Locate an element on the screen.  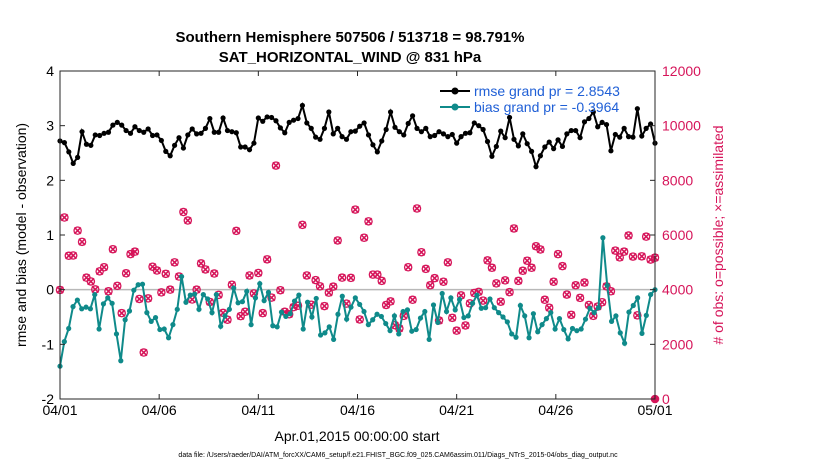
left-y-tick-label: 4 is located at coordinates (50, 71).